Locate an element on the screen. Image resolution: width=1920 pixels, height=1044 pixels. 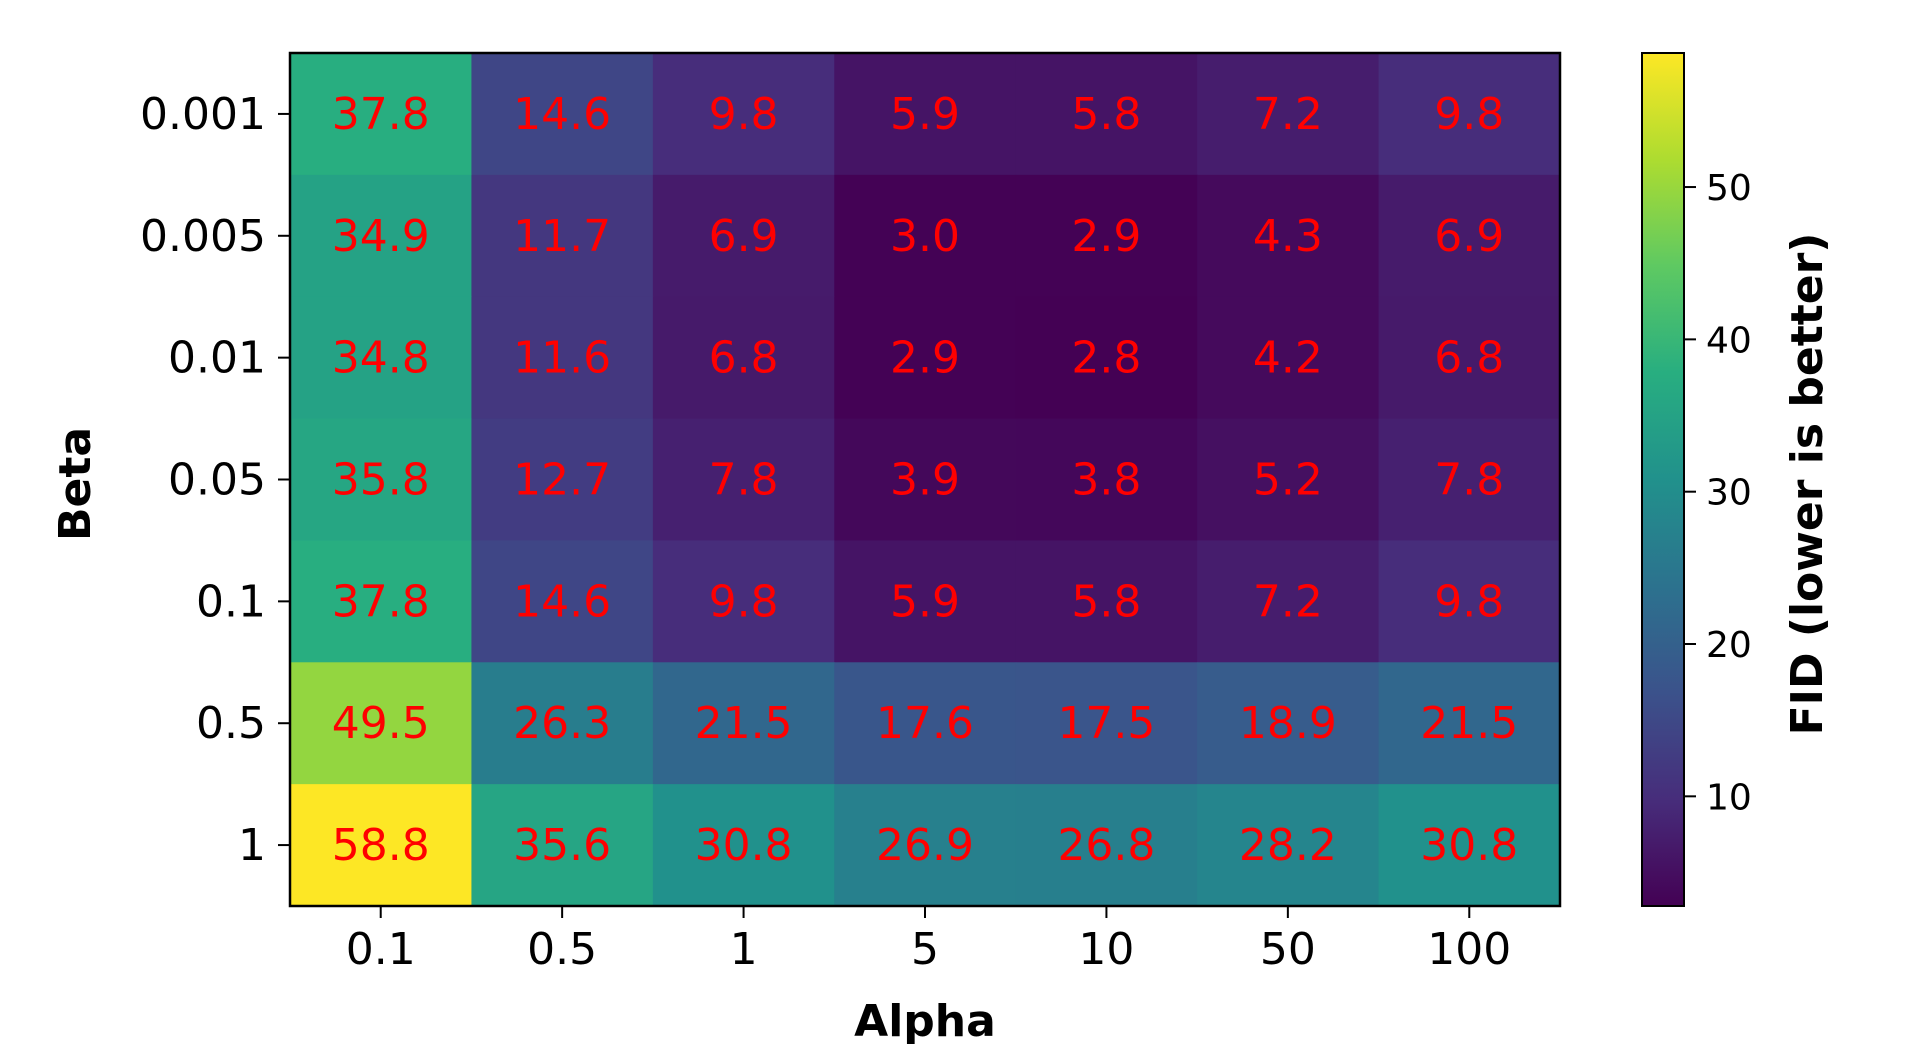
heatmap-cell-0.1-0.5 is located at coordinates (562, 601).